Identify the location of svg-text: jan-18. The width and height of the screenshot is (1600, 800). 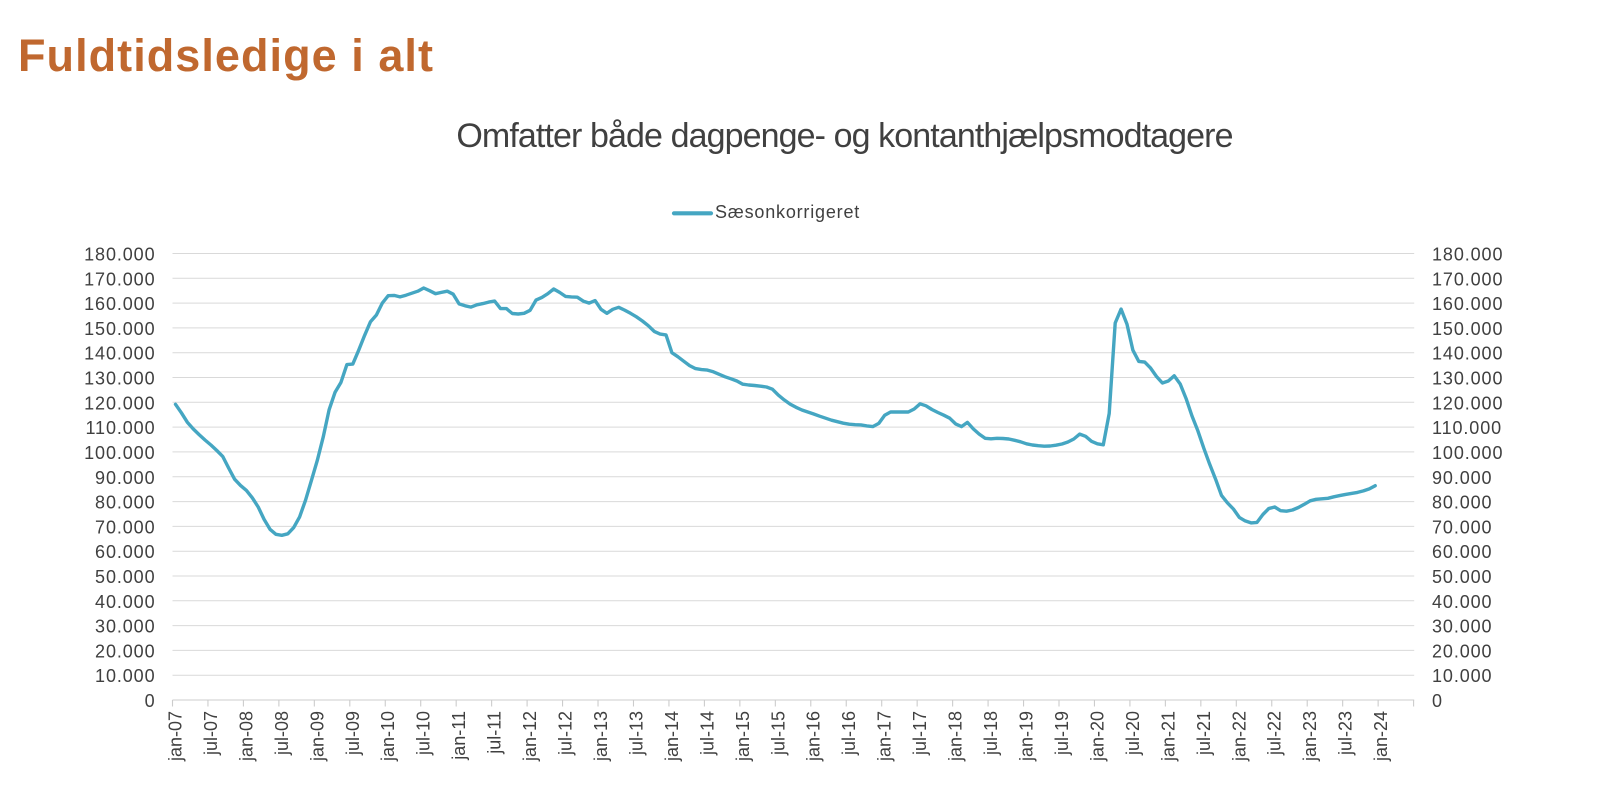
(956, 736).